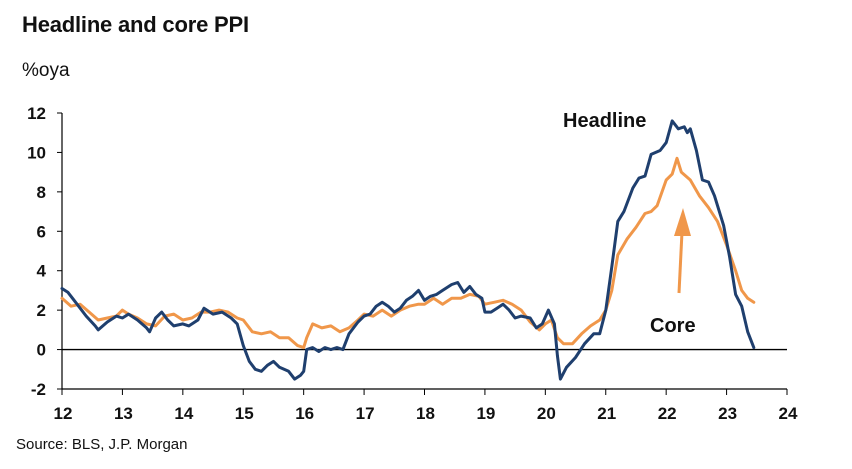 This screenshot has height=469, width=852. What do you see at coordinates (727, 413) in the screenshot?
I see `x-tick-label: 23` at bounding box center [727, 413].